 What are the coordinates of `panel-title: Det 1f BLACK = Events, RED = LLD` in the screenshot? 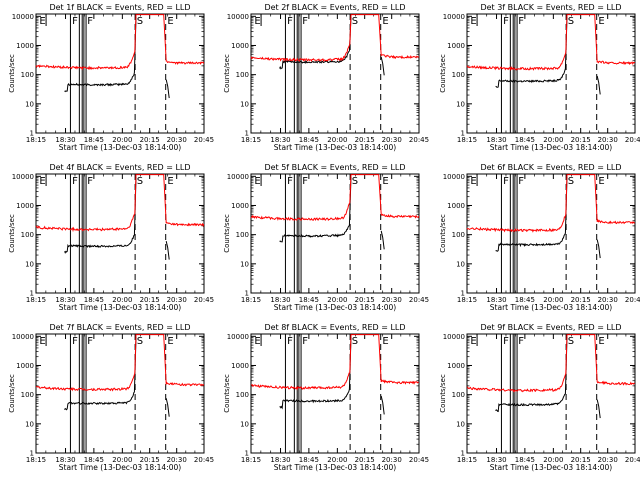 It's located at (119, 7).